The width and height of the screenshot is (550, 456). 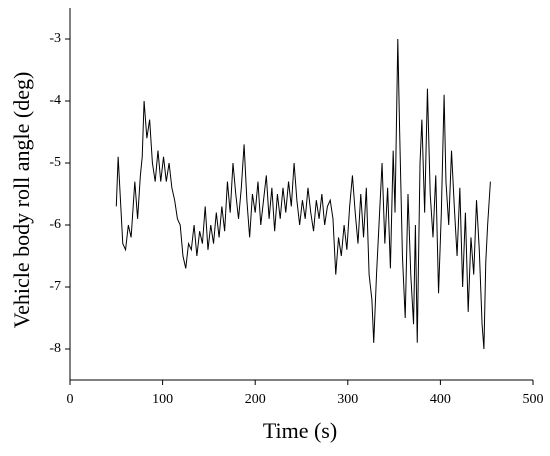 I want to click on x-axis-label: Time (s), so click(x=300, y=430).